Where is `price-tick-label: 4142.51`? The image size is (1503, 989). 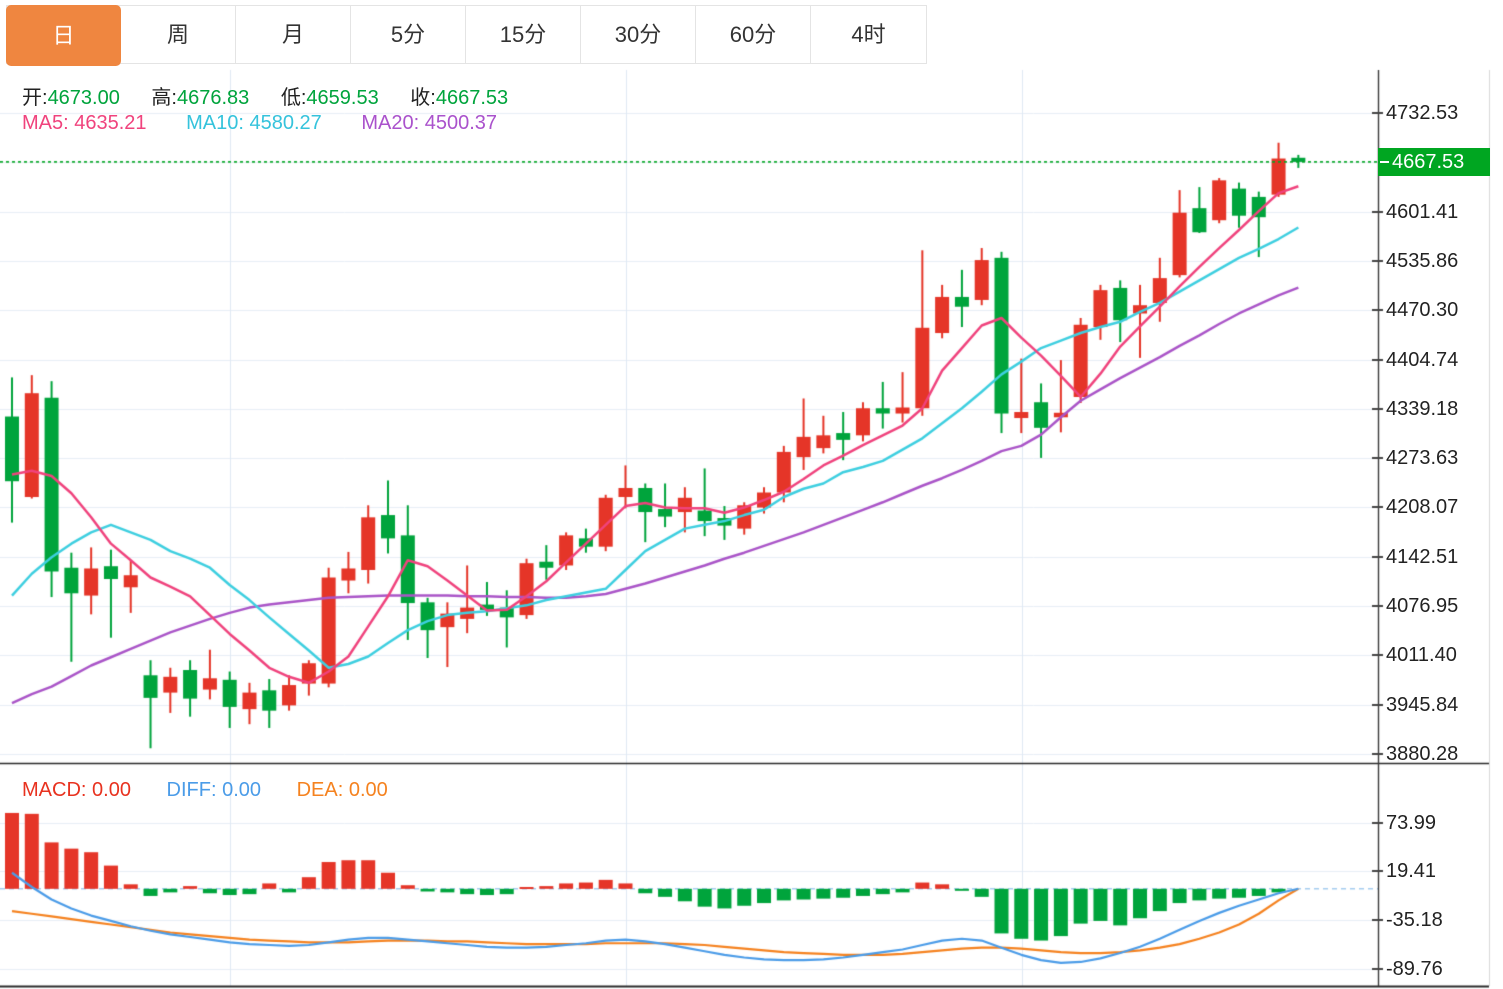 price-tick-label: 4142.51 is located at coordinates (1422, 556).